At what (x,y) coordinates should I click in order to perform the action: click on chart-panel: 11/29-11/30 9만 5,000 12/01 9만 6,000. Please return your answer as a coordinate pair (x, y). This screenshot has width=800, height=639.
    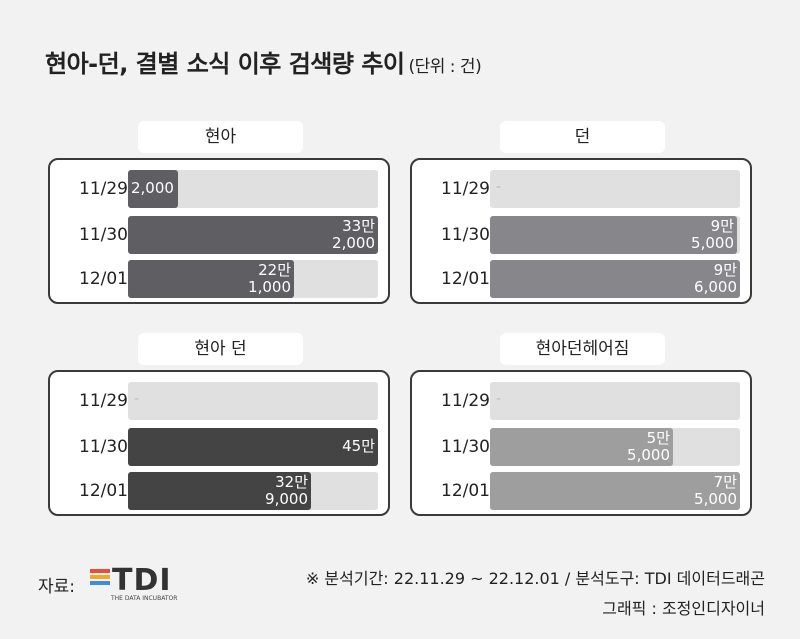
    Looking at the image, I should click on (581, 231).